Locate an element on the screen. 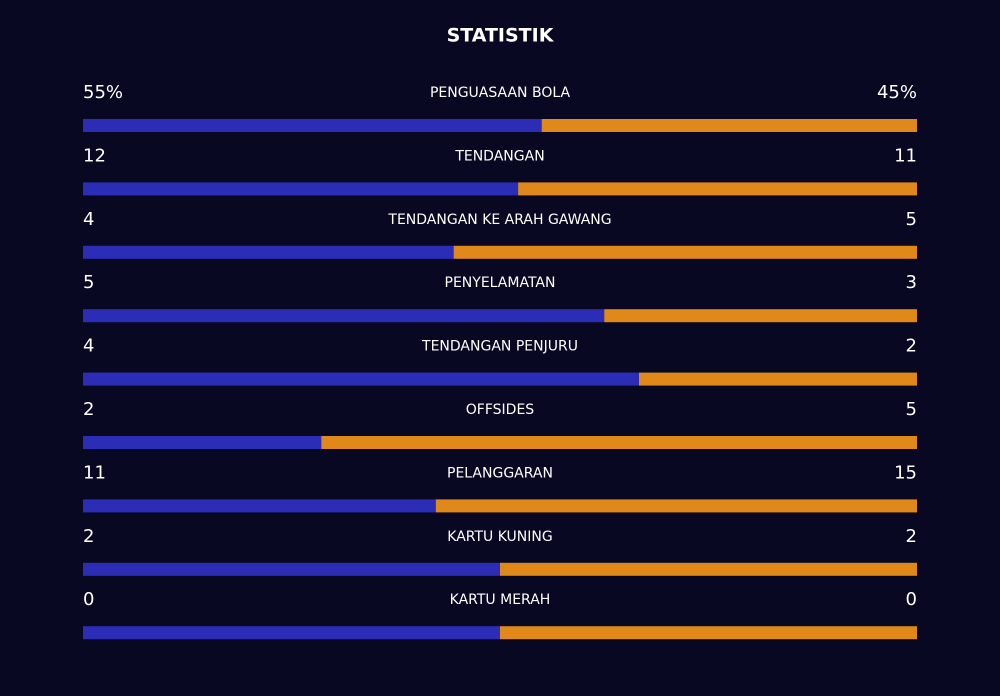  away-value: 15 is located at coordinates (905, 472).